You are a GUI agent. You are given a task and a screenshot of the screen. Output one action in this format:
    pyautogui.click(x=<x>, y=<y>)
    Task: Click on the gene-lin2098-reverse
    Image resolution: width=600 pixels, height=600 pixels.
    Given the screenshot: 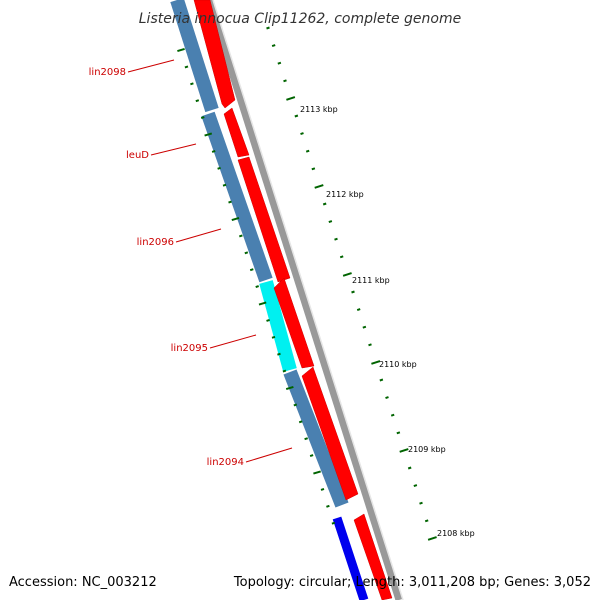 What is the action you would take?
    pyautogui.click(x=194, y=56)
    